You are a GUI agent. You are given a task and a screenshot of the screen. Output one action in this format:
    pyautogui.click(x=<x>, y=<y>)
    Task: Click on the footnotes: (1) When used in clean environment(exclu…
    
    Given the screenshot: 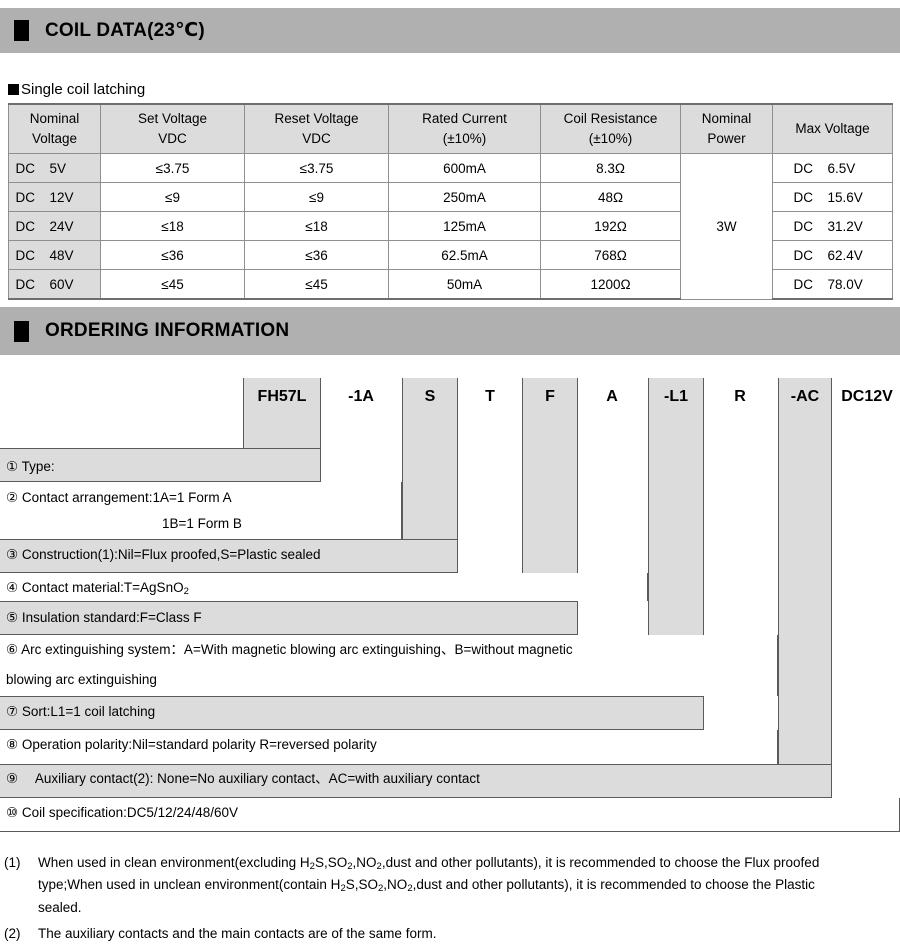 What is the action you would take?
    pyautogui.click(x=450, y=900)
    